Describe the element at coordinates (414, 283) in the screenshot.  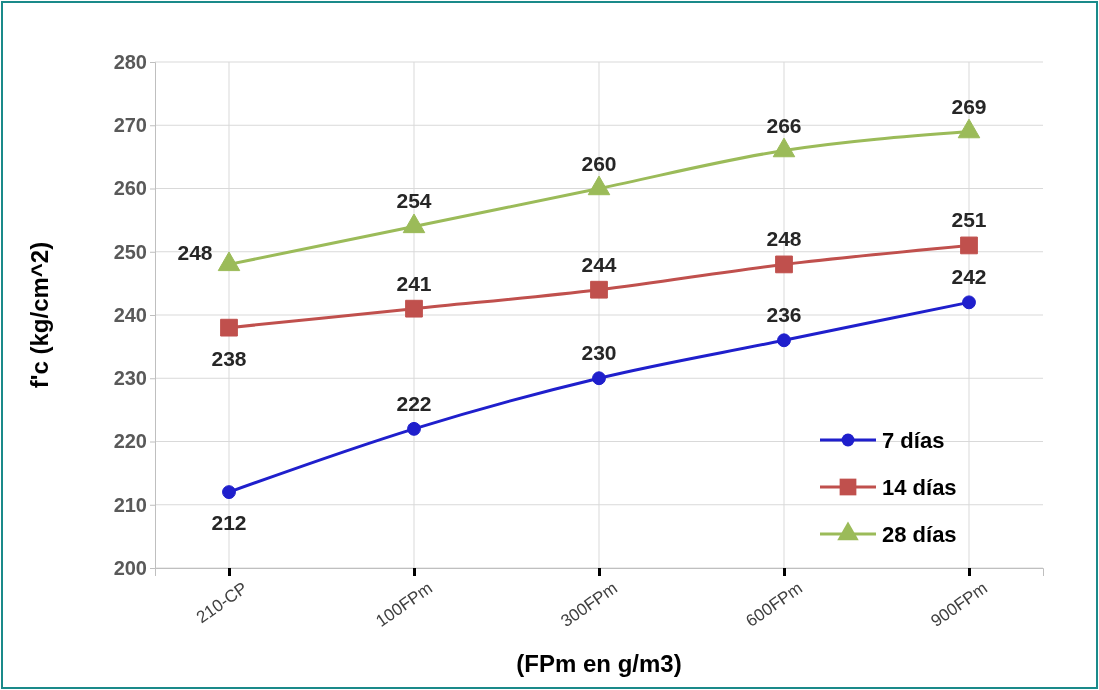
I see `data-label: 241` at that location.